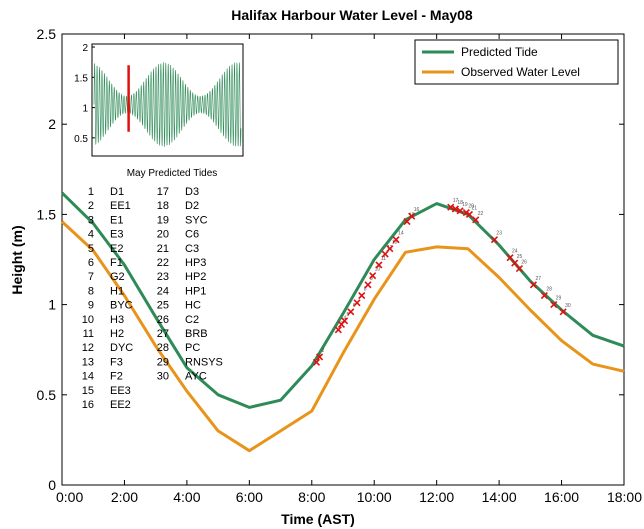  What do you see at coordinates (163, 362) in the screenshot?
I see `site-number: 29` at bounding box center [163, 362].